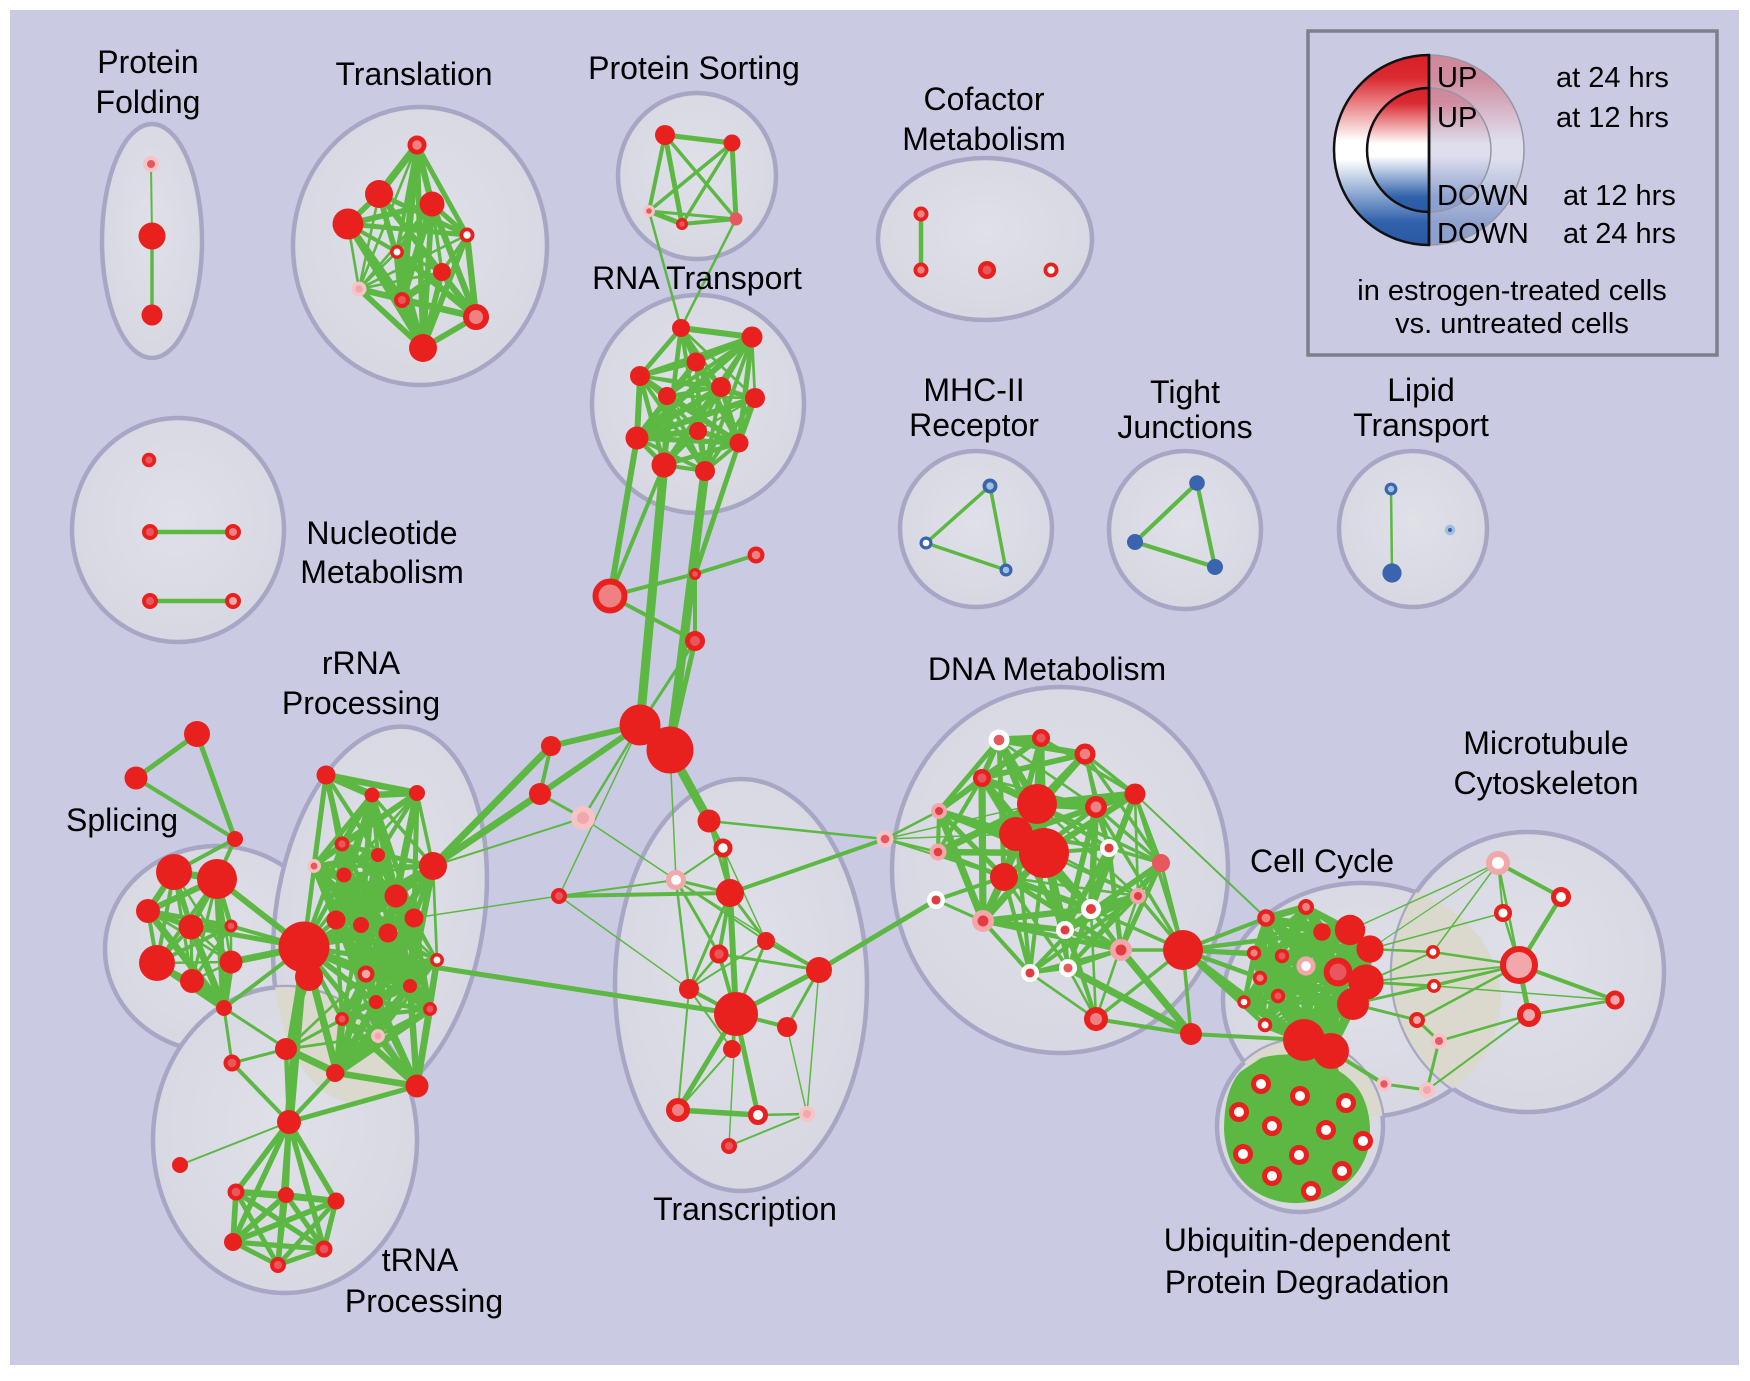 This screenshot has width=1750, height=1381. Describe the element at coordinates (1512, 291) in the screenshot. I see `svg-text: in estrogen-treated cells` at that location.